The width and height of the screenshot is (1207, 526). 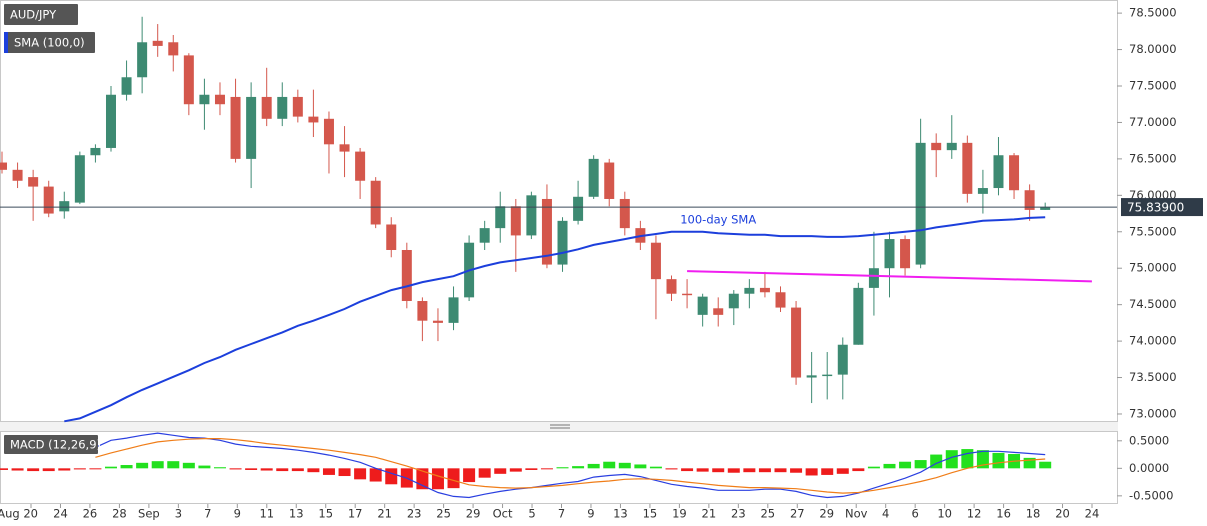 I want to click on macd-line, so click(x=570, y=465).